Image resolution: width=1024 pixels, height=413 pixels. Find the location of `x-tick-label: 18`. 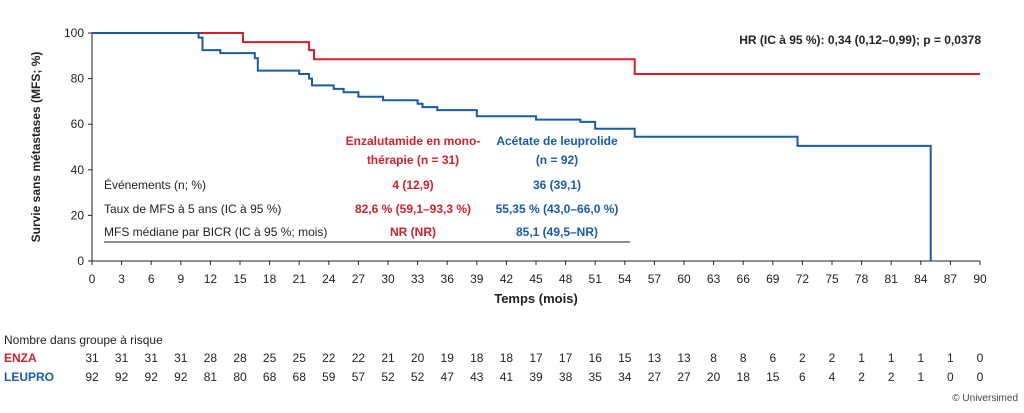

x-tick-label: 18 is located at coordinates (270, 279).